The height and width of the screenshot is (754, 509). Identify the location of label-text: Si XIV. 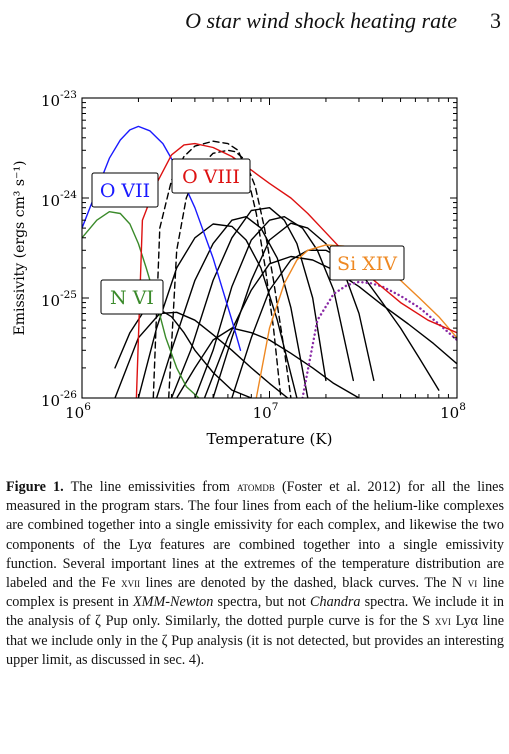
(367, 264).